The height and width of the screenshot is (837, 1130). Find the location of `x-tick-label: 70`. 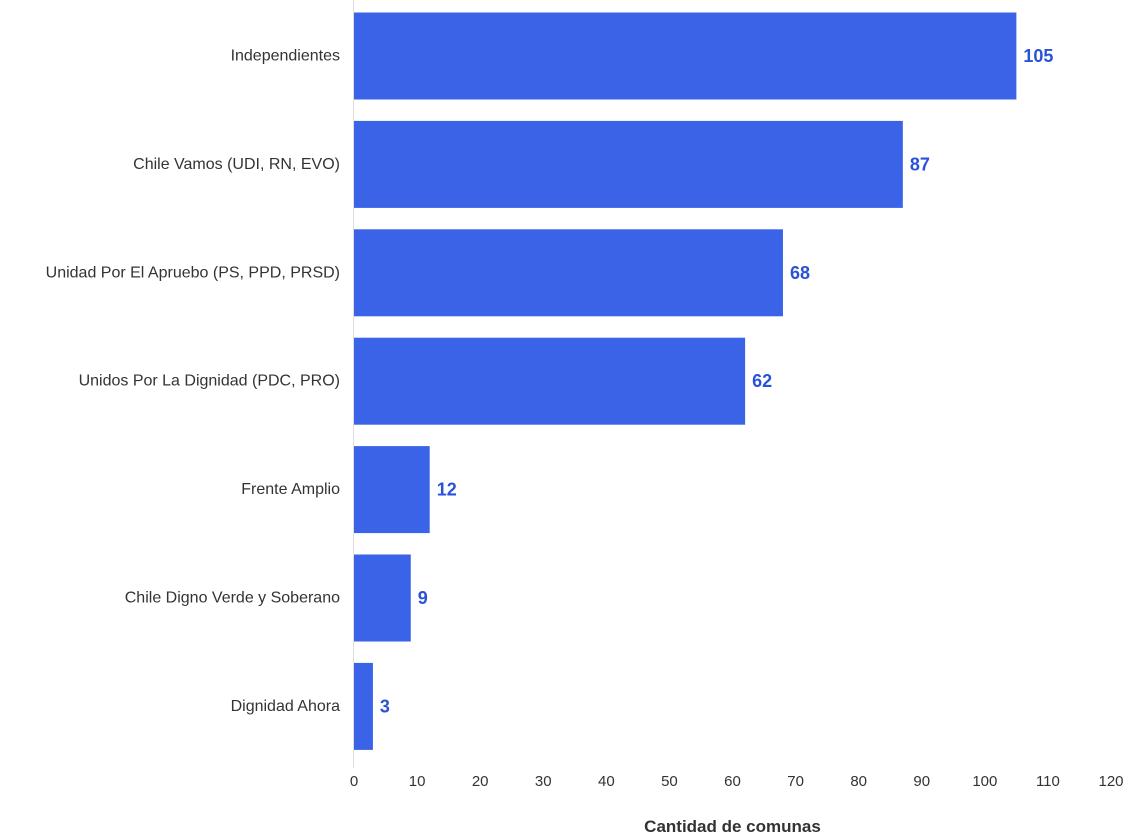

x-tick-label: 70 is located at coordinates (795, 781).